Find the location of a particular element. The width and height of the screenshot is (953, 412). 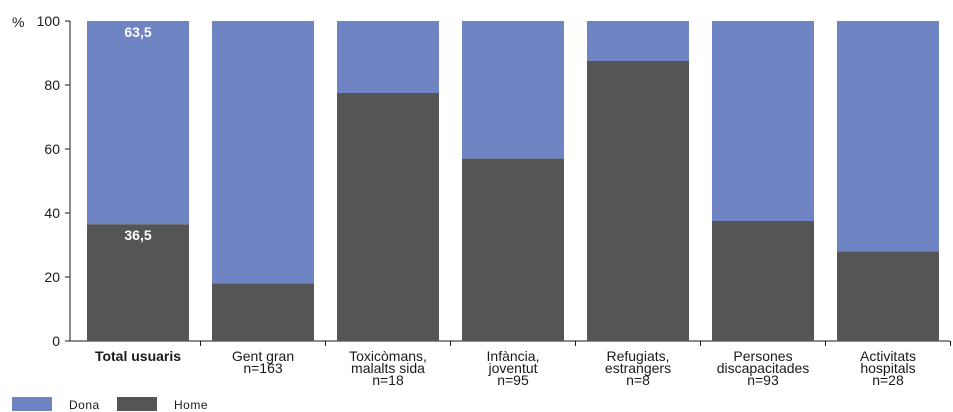

y-axis-ticks: 0 20 40 60 80 100 is located at coordinates (53, 181).